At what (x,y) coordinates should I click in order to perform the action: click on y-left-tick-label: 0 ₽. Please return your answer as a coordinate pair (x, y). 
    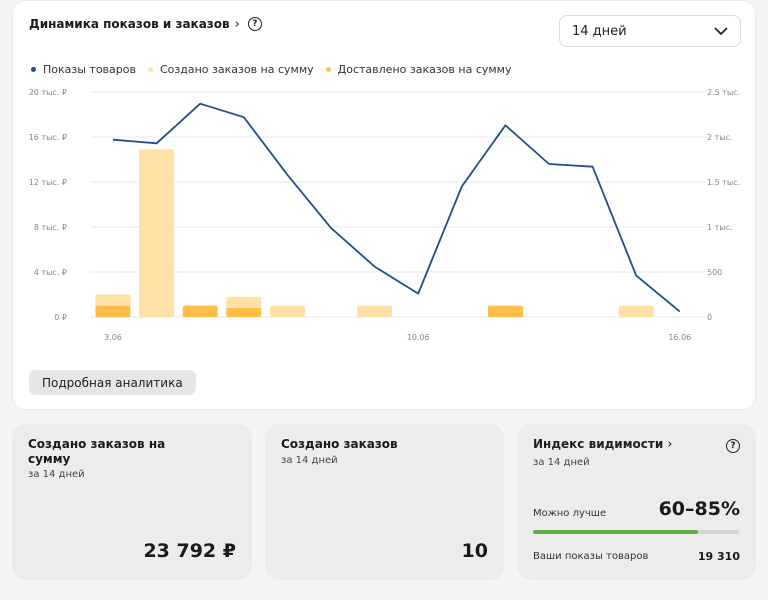
    Looking at the image, I should click on (60, 317).